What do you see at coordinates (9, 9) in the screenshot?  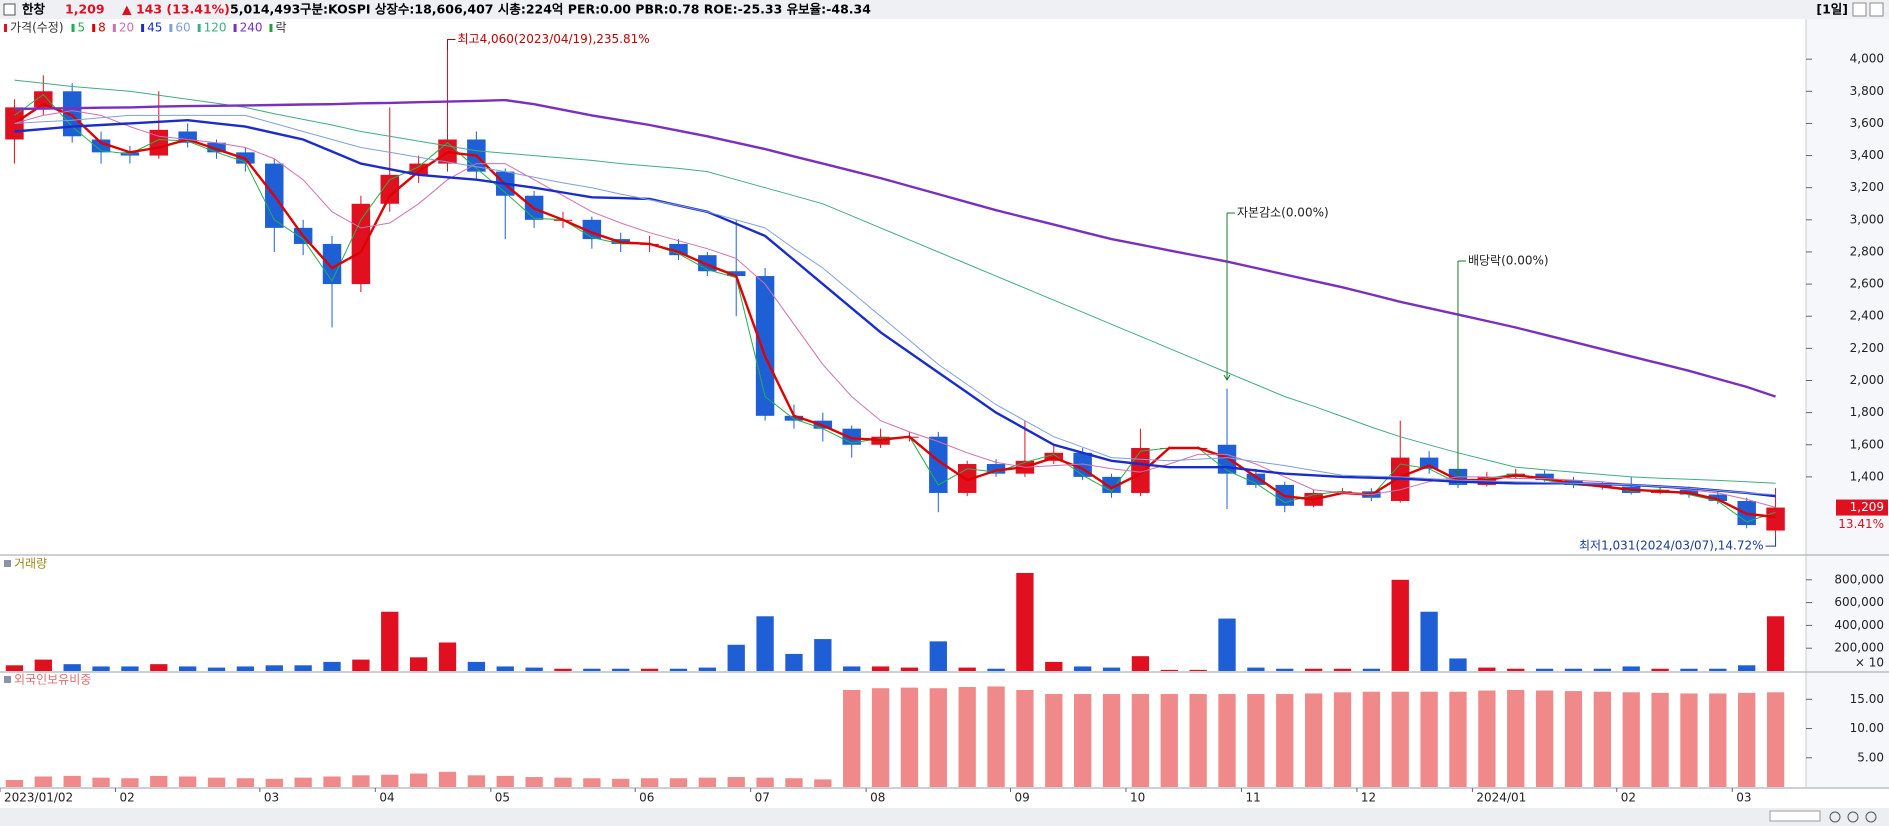 I see `checkbox` at bounding box center [9, 9].